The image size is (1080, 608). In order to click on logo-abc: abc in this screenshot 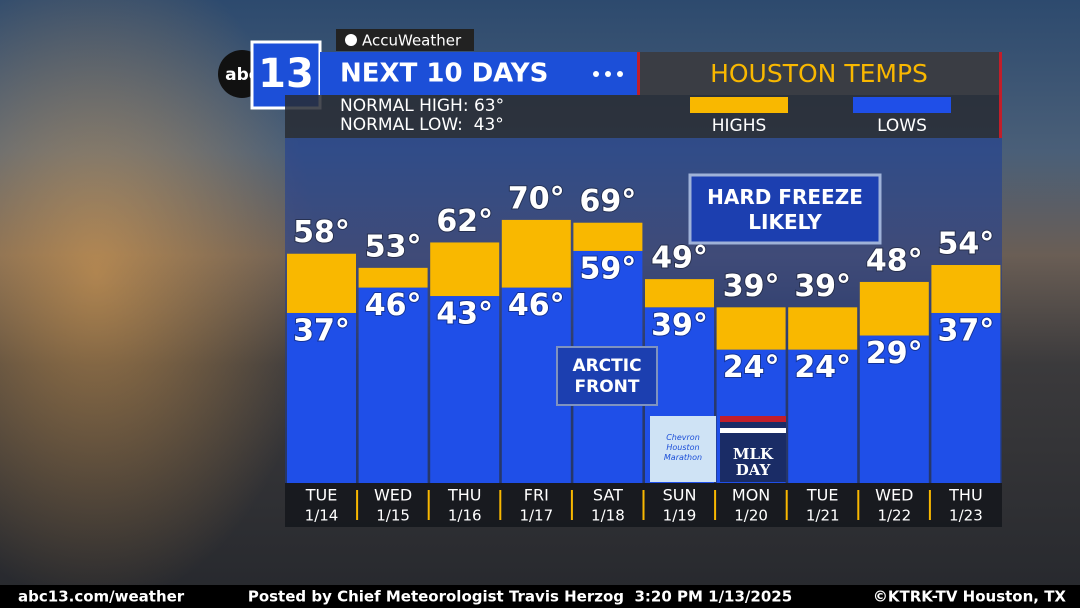, I will do `click(242, 75)`.